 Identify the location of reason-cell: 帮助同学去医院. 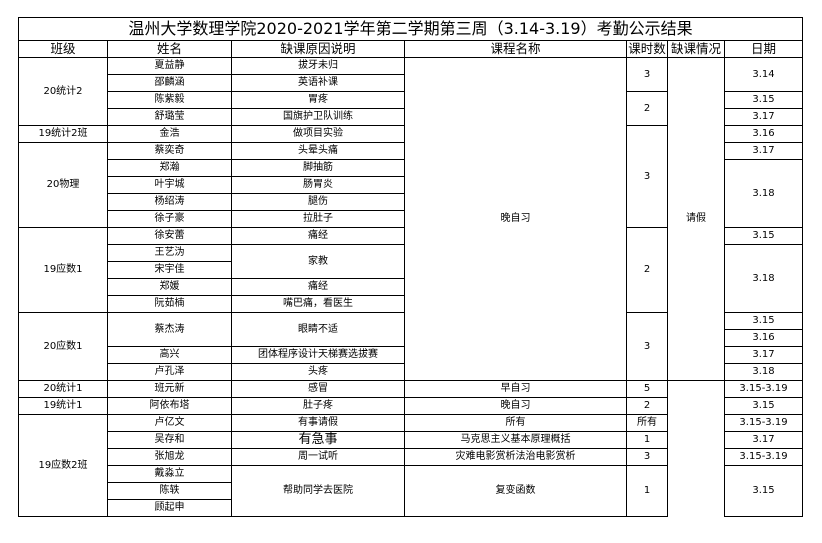
(318, 491).